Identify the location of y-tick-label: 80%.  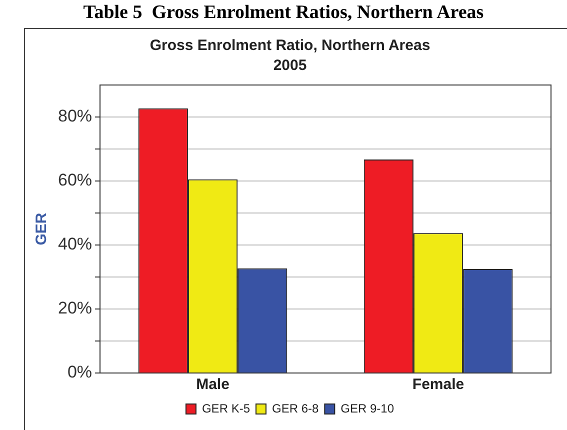
(75, 116).